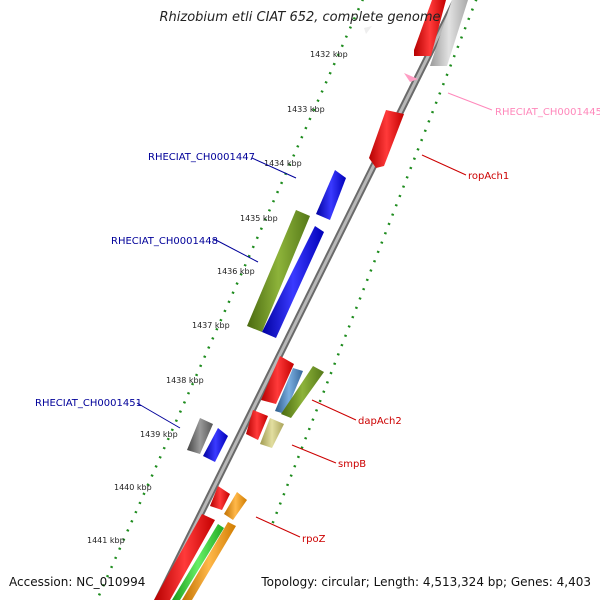 This screenshot has width=600, height=600. I want to click on gene-rheciat-ch0001445, so click(411, 77).